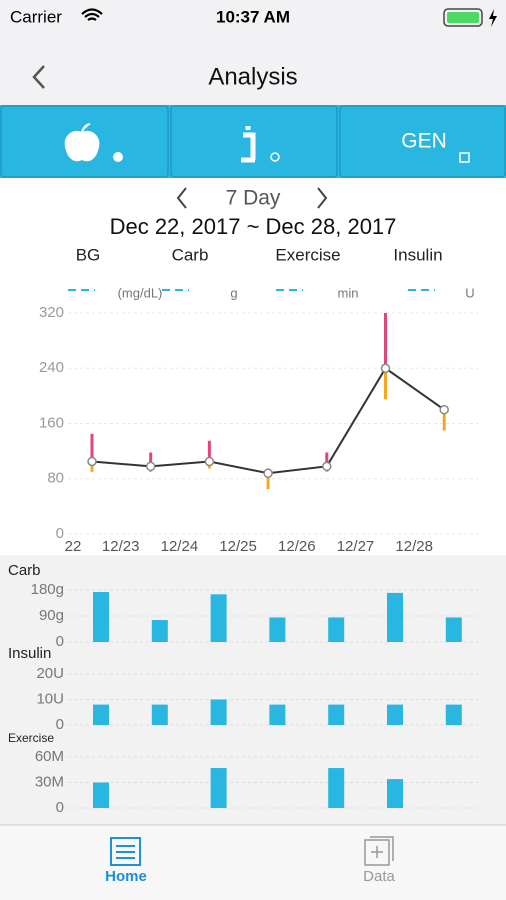 Image resolution: width=506 pixels, height=900 pixels. Describe the element at coordinates (181, 198) in the screenshot. I see `prev-period` at that location.